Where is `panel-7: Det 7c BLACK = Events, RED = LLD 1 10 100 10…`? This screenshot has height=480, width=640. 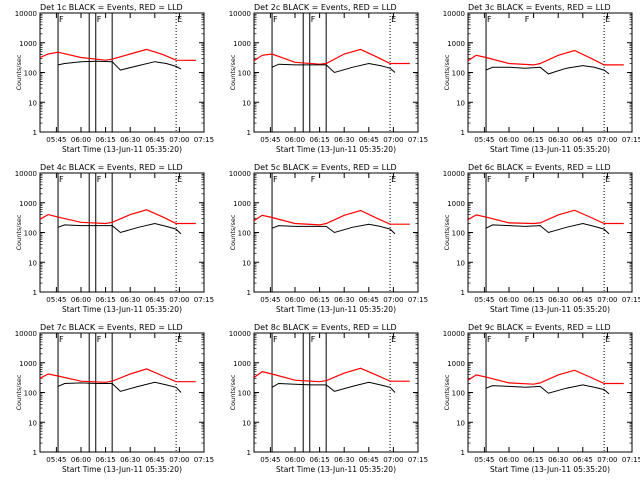
panel-7: Det 7c BLACK = Events, RED = LLD 1 10 100 10… is located at coordinates (114, 398).